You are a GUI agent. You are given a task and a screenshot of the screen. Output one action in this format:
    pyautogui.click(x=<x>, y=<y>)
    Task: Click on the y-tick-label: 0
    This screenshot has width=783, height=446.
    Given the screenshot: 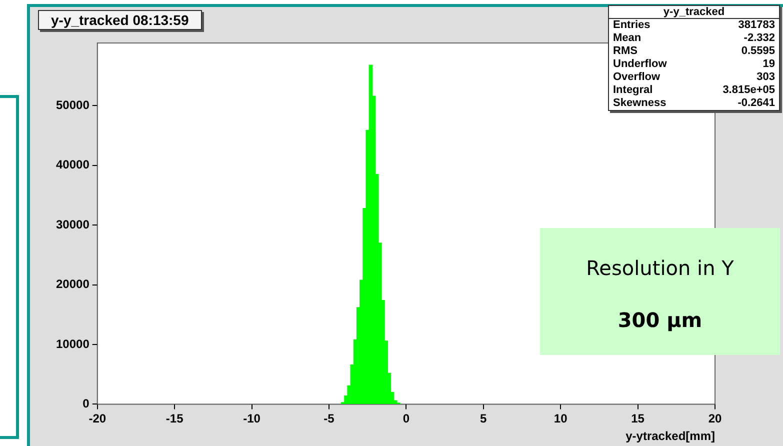 What is the action you would take?
    pyautogui.click(x=86, y=403)
    